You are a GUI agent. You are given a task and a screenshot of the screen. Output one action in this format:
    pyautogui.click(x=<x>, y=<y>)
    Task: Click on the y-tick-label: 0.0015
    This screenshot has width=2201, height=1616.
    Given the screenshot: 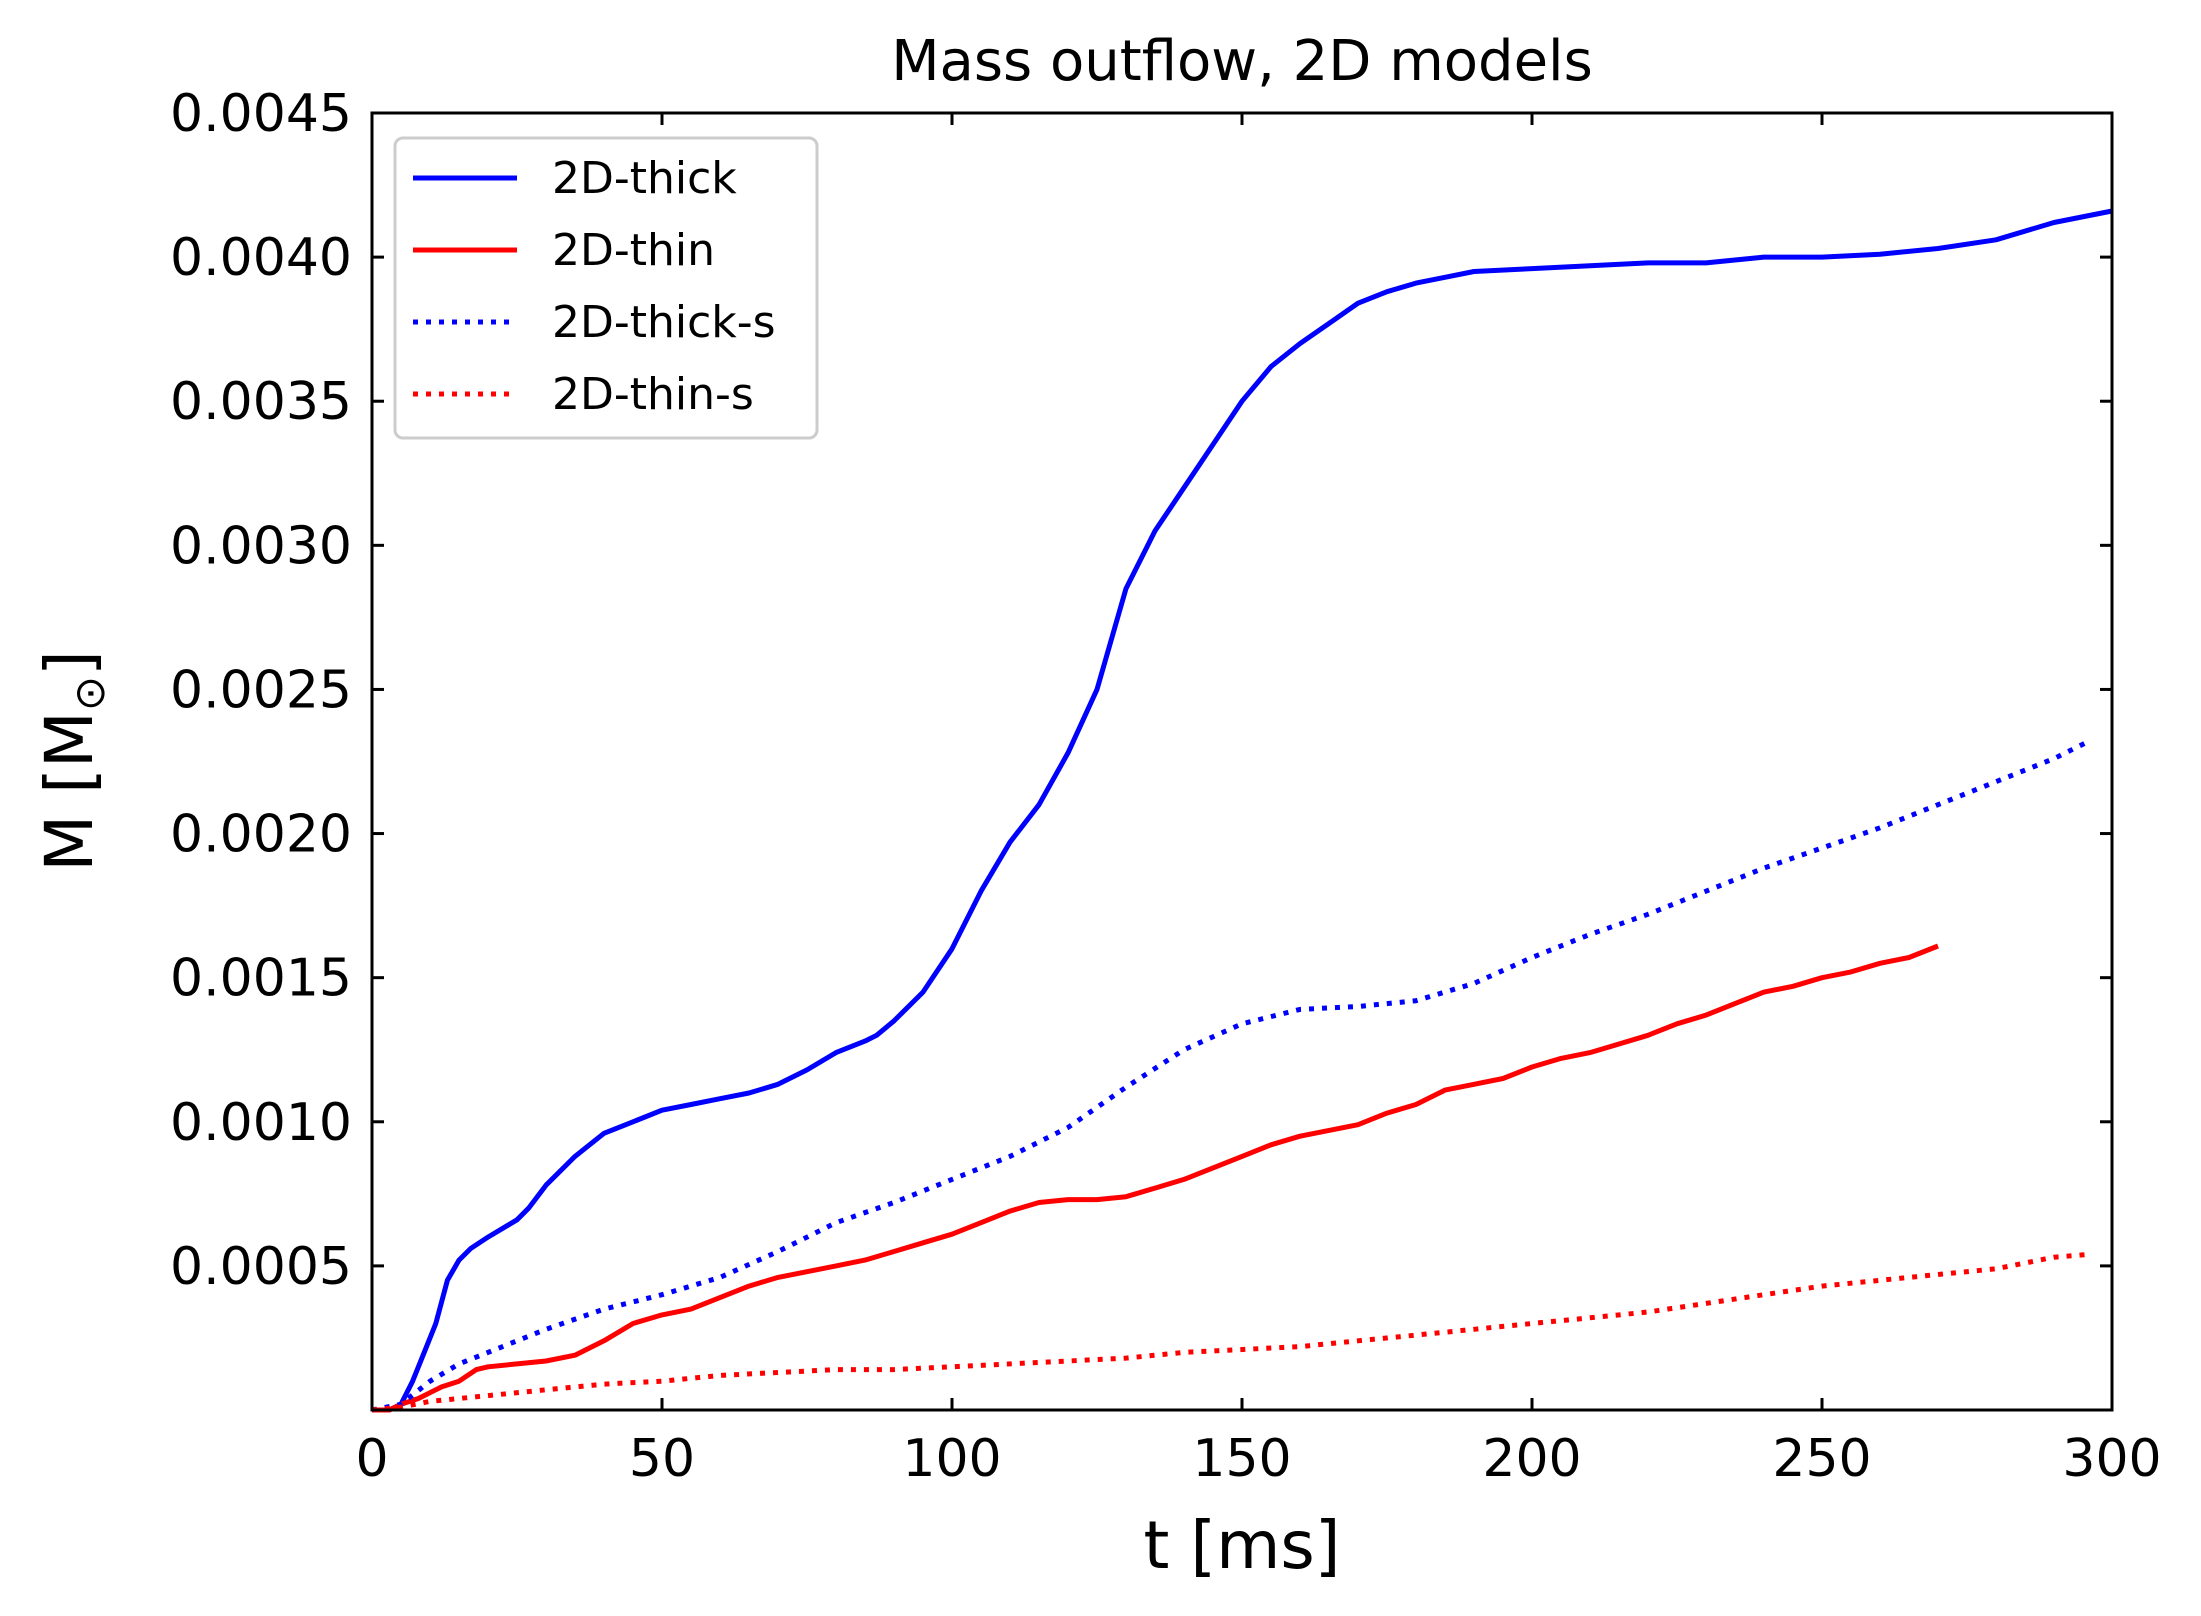 What is the action you would take?
    pyautogui.click(x=261, y=979)
    